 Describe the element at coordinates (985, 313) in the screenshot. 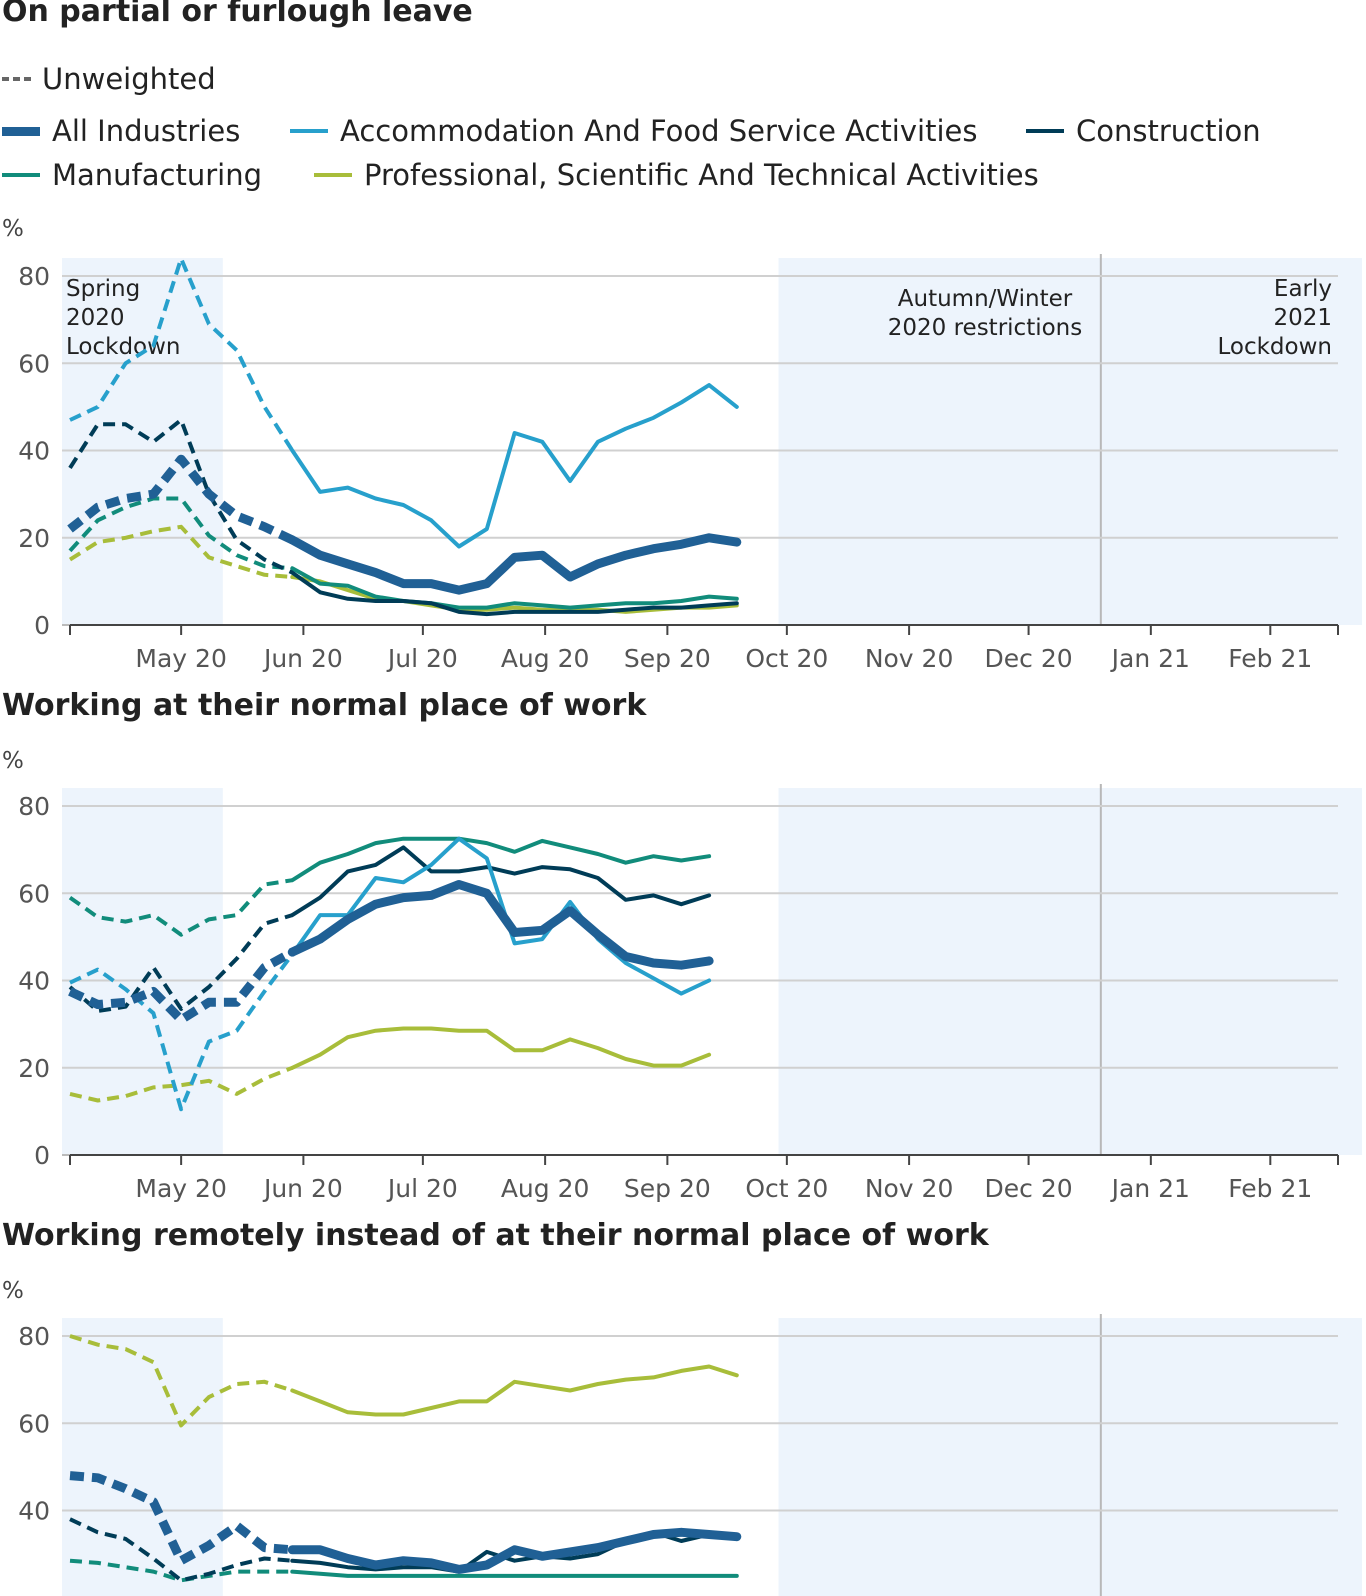

I see `period-annotation-1: Autumn/Winter 2020 restrictions` at that location.